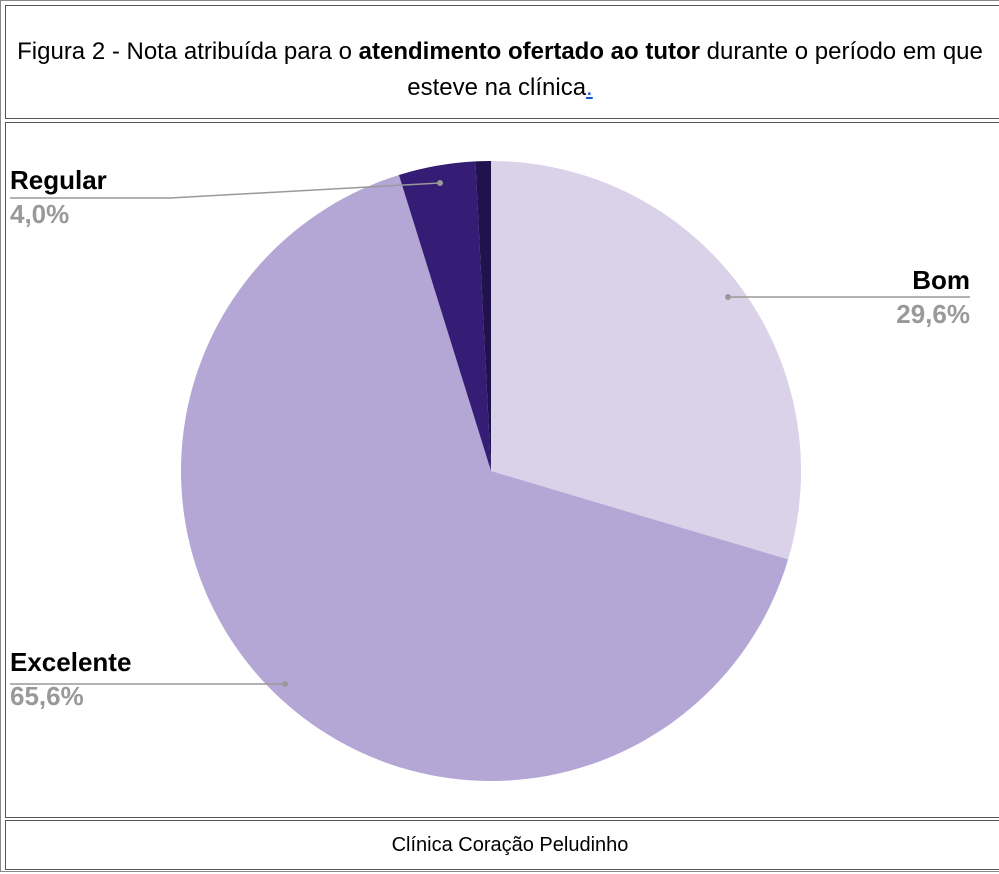 The width and height of the screenshot is (999, 874). I want to click on leader-line, so click(225, 190).